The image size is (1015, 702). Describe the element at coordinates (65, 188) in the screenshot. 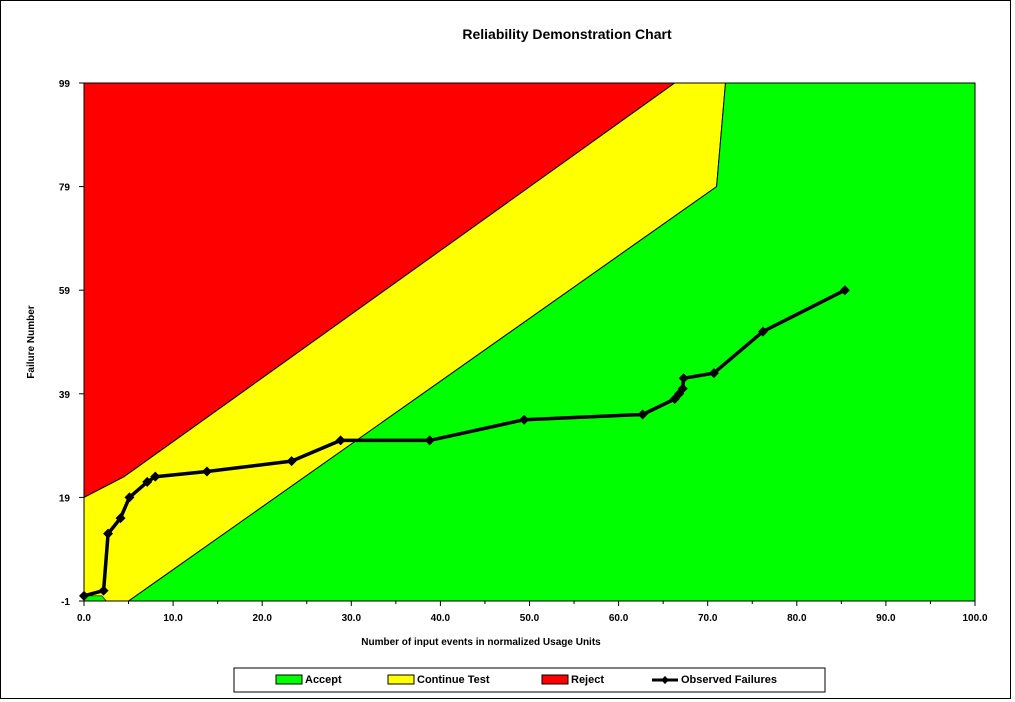

I see `y-tick-label: 79` at that location.